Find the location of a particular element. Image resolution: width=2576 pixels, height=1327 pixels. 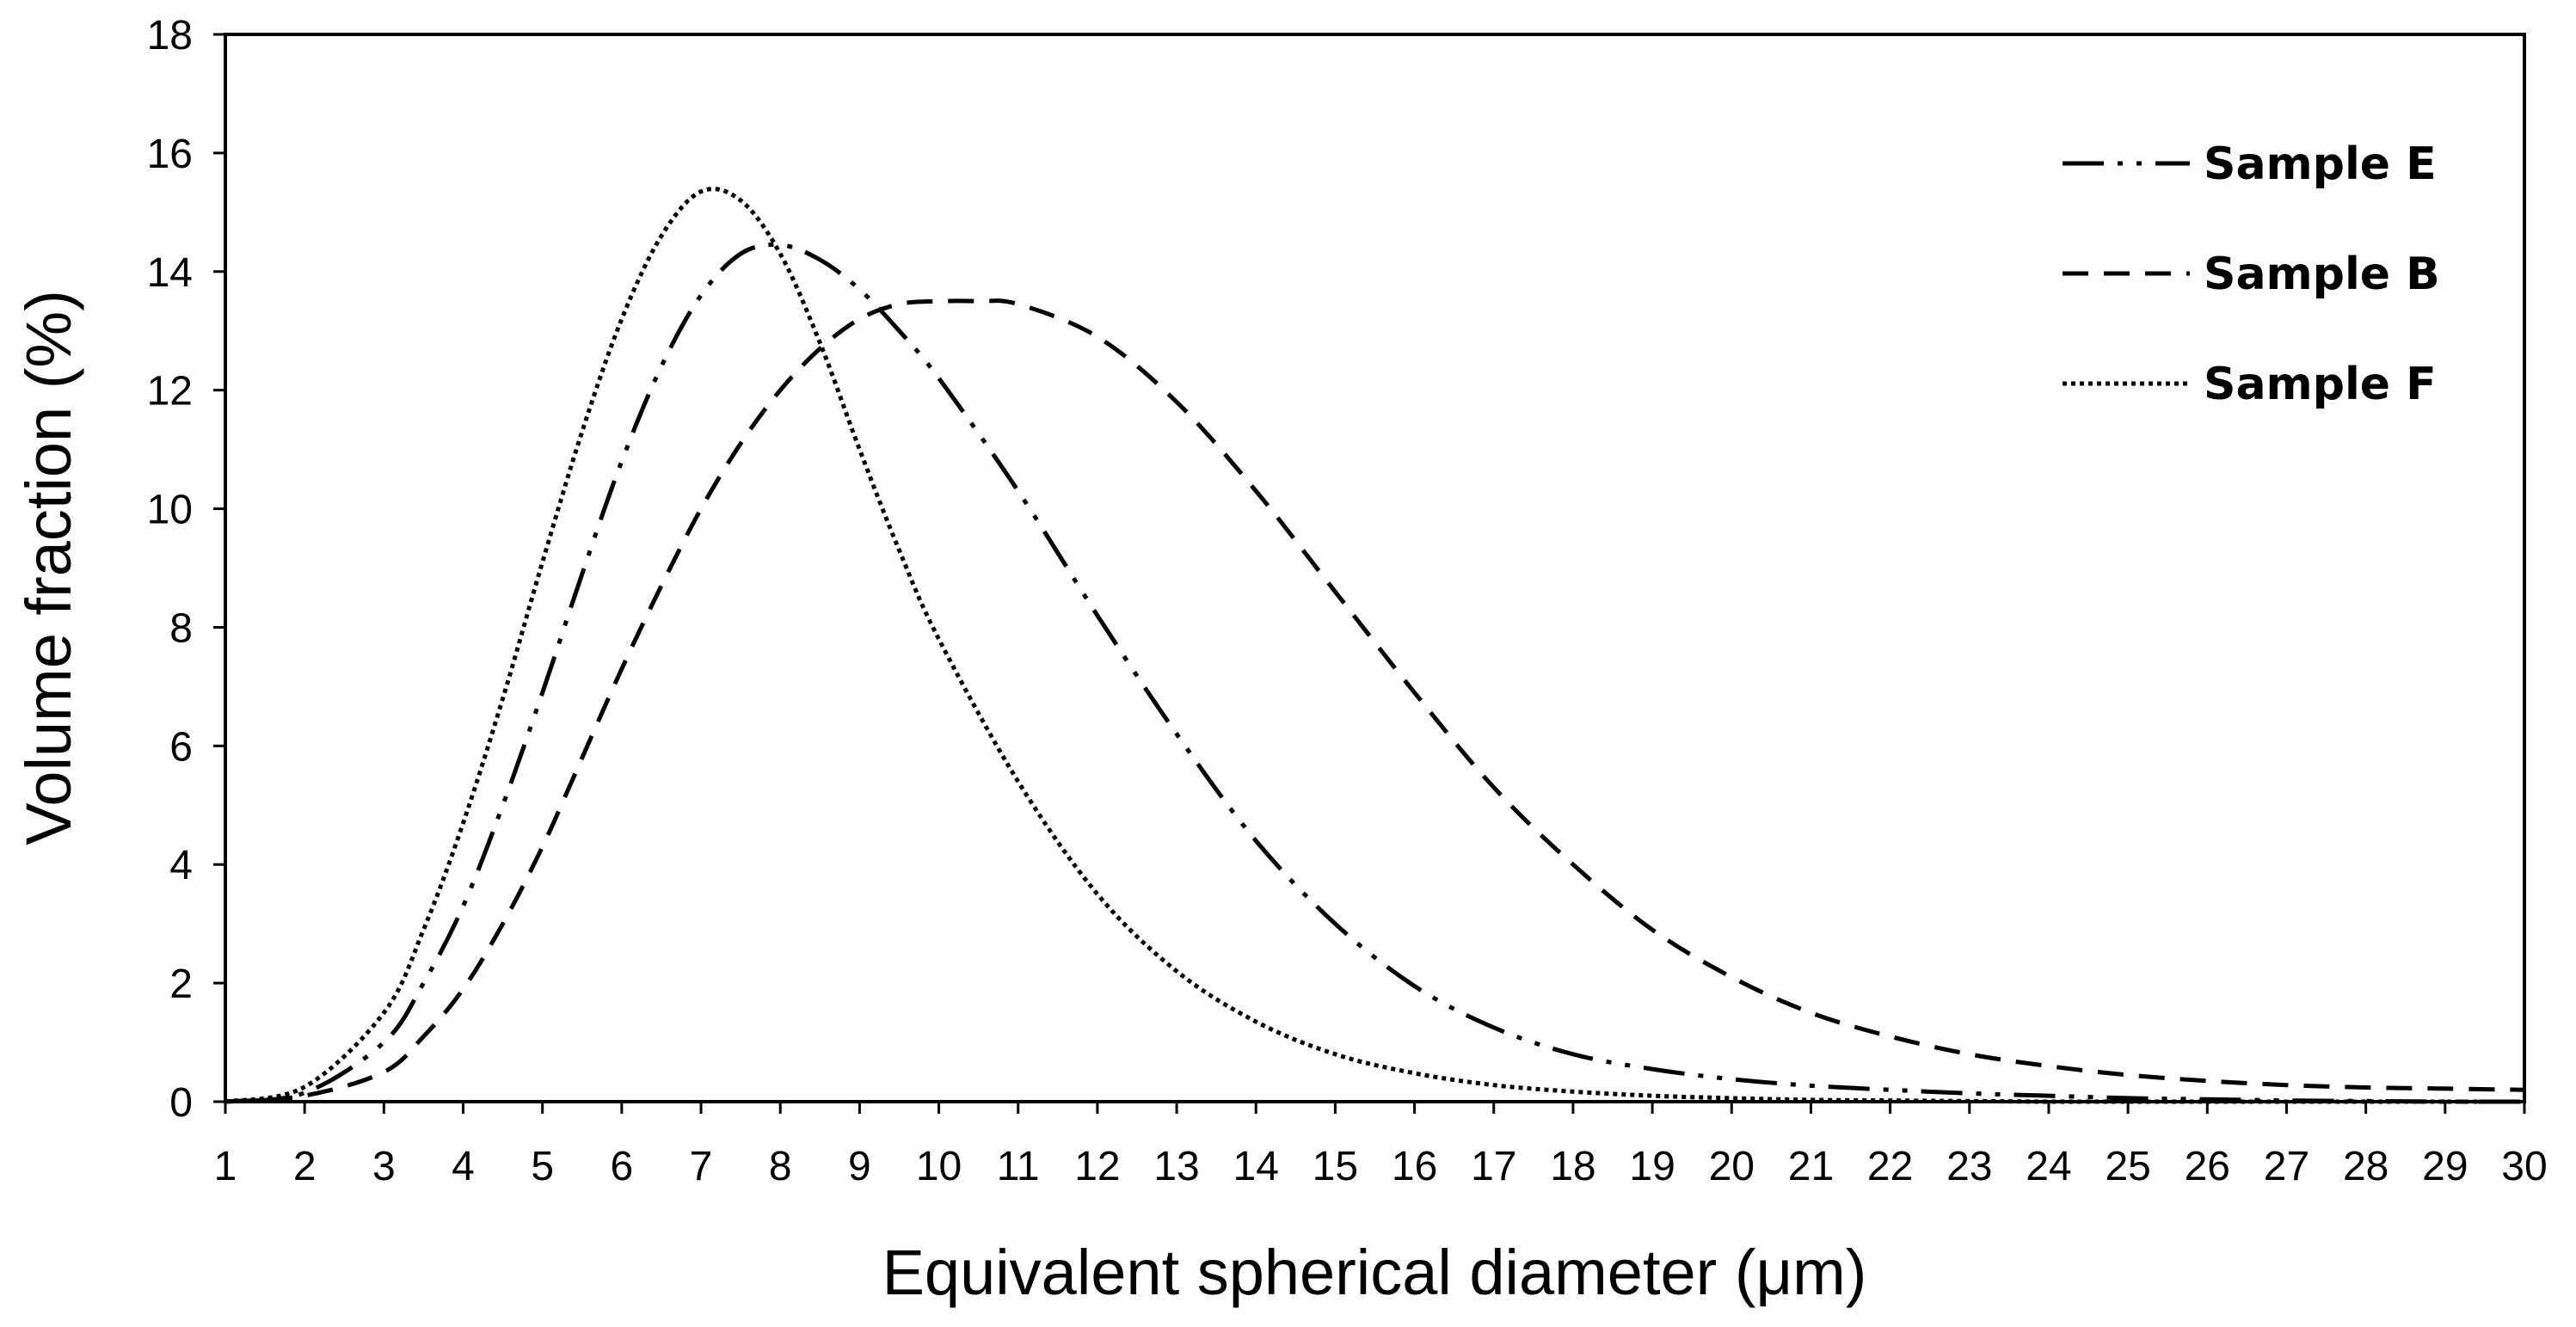

x-axis-title: Equivalent spherical diameter (μm) is located at coordinates (1374, 1272).